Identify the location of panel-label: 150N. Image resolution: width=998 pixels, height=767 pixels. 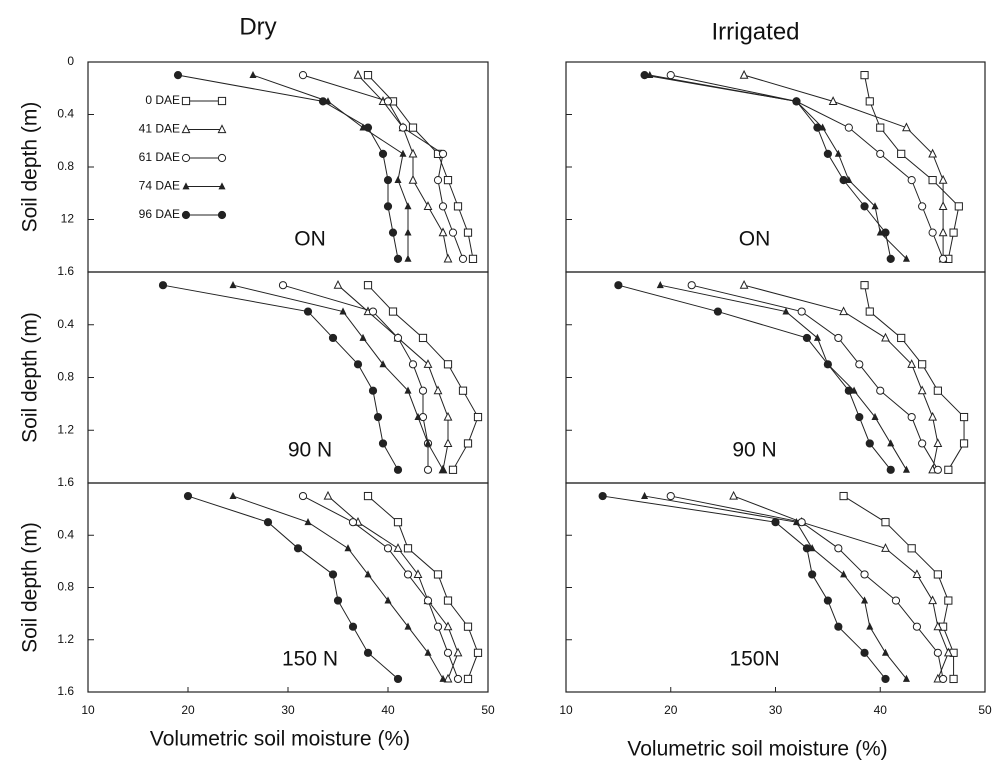
(754, 659).